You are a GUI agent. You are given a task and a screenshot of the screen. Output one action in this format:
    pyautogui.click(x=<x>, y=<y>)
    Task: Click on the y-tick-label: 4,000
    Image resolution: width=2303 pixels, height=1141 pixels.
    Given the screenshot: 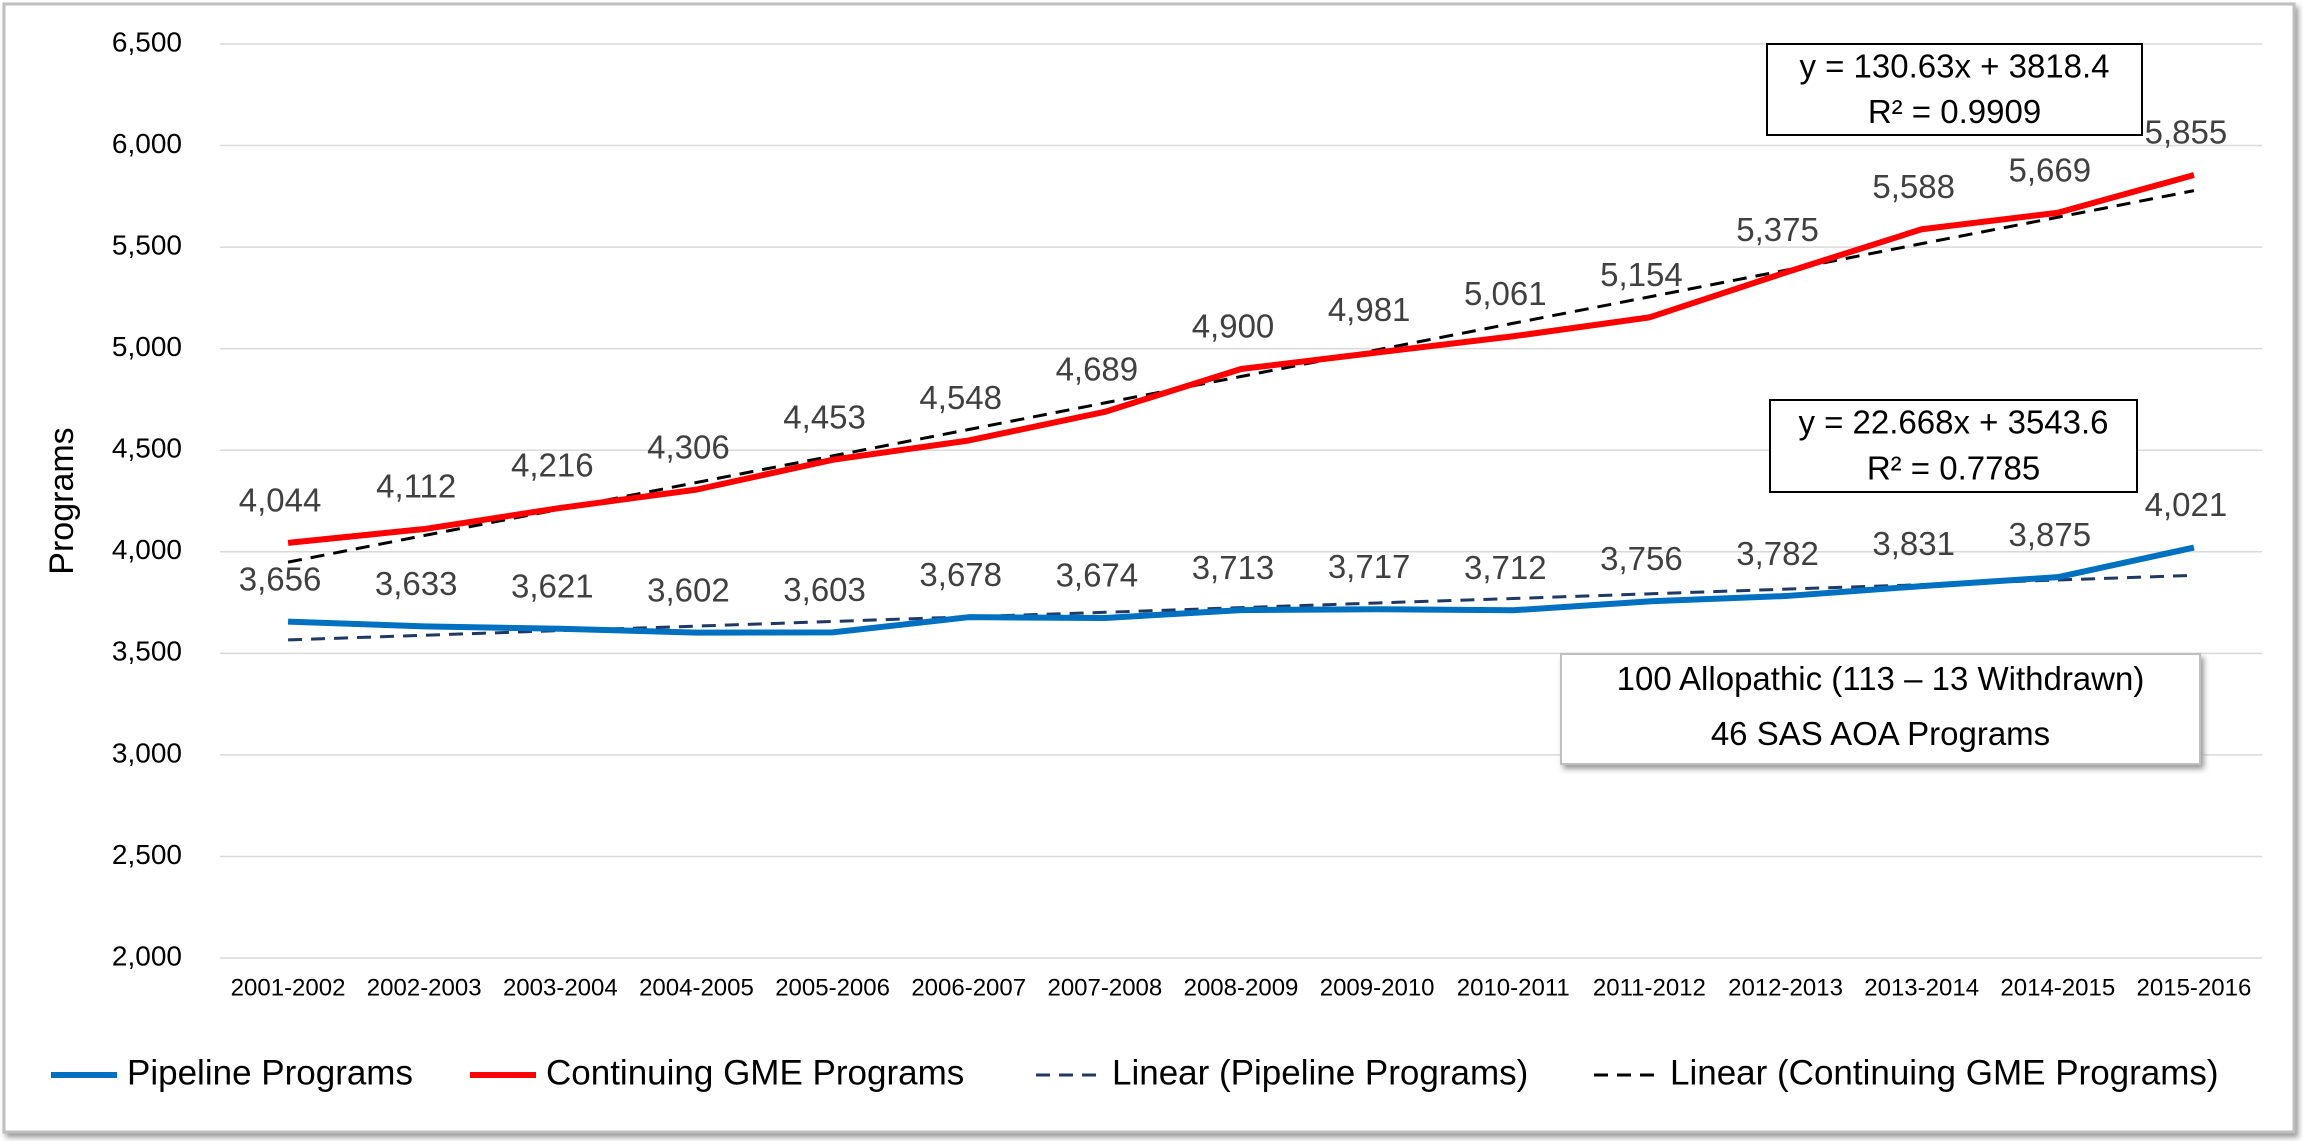 What is the action you would take?
    pyautogui.click(x=147, y=549)
    